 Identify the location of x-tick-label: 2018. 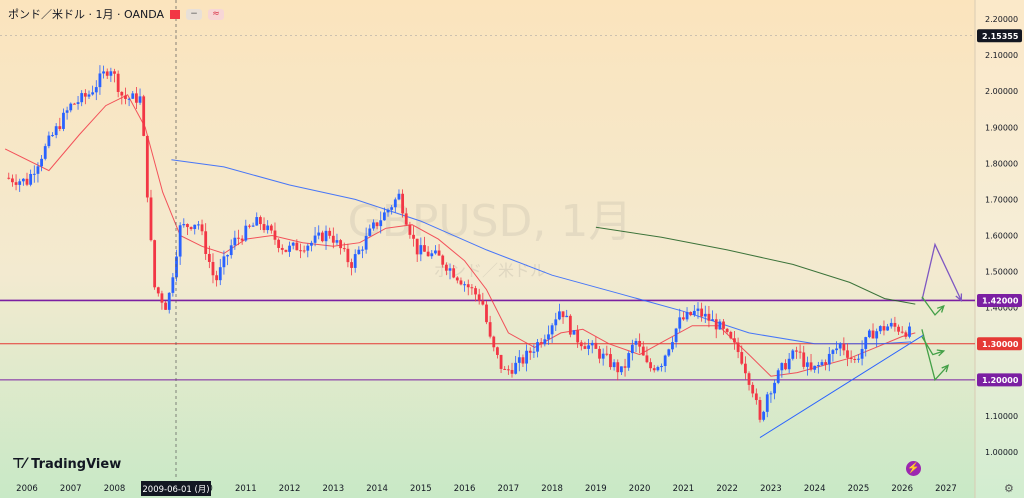
(552, 489).